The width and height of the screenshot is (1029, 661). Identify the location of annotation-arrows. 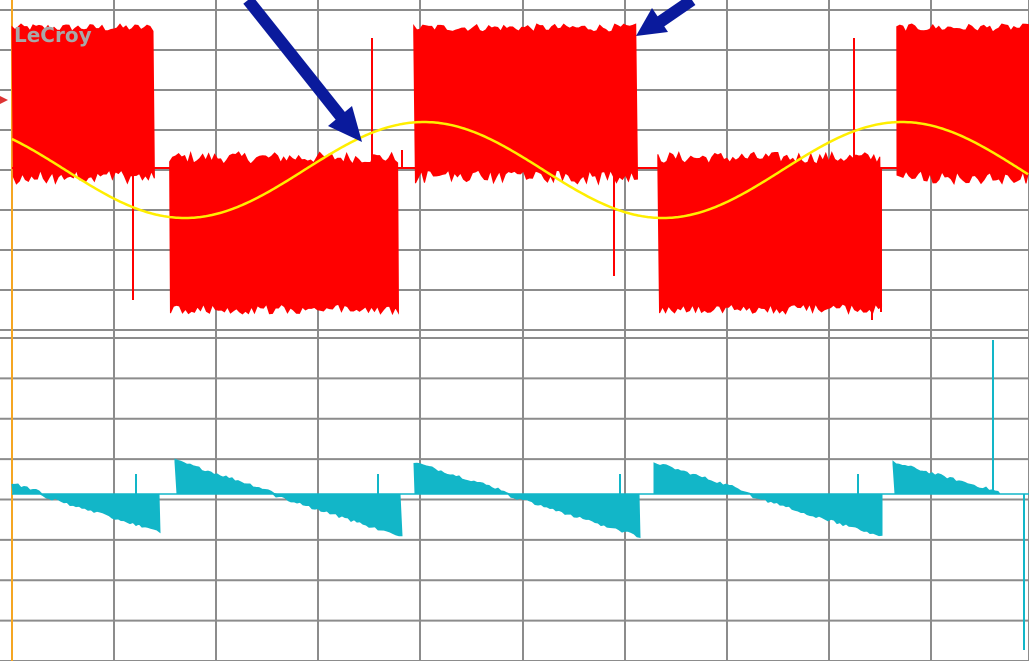
(469, 71).